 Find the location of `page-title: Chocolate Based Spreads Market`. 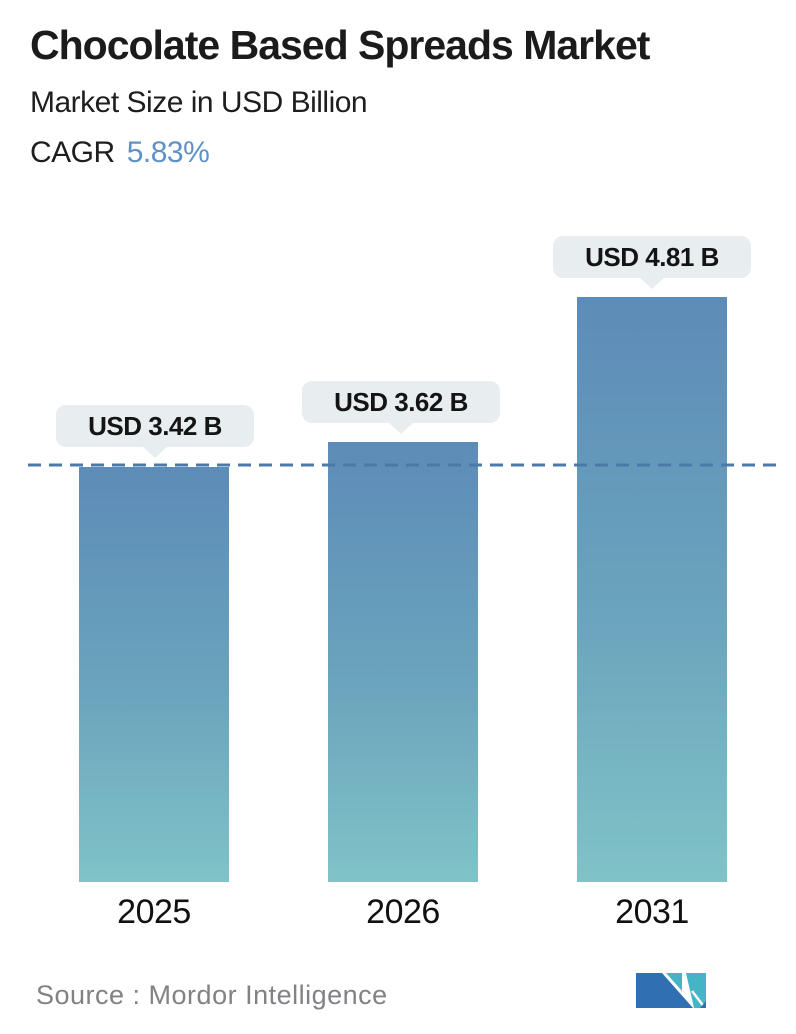

page-title: Chocolate Based Spreads Market is located at coordinates (340, 45).